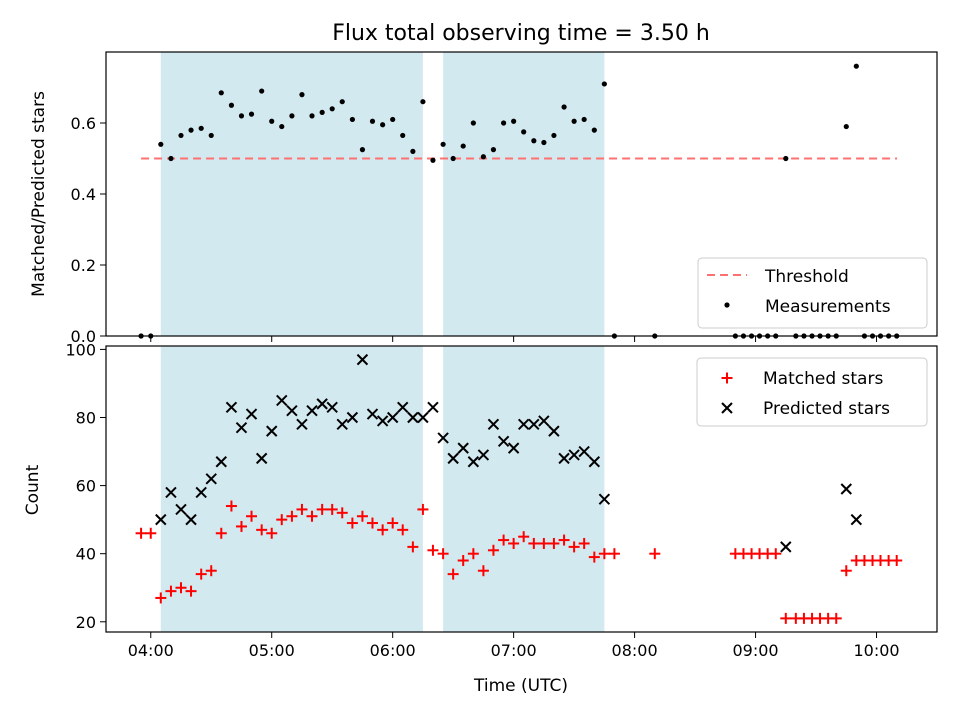  I want to click on legend-predicted-label: Predicted stars, so click(826, 409).